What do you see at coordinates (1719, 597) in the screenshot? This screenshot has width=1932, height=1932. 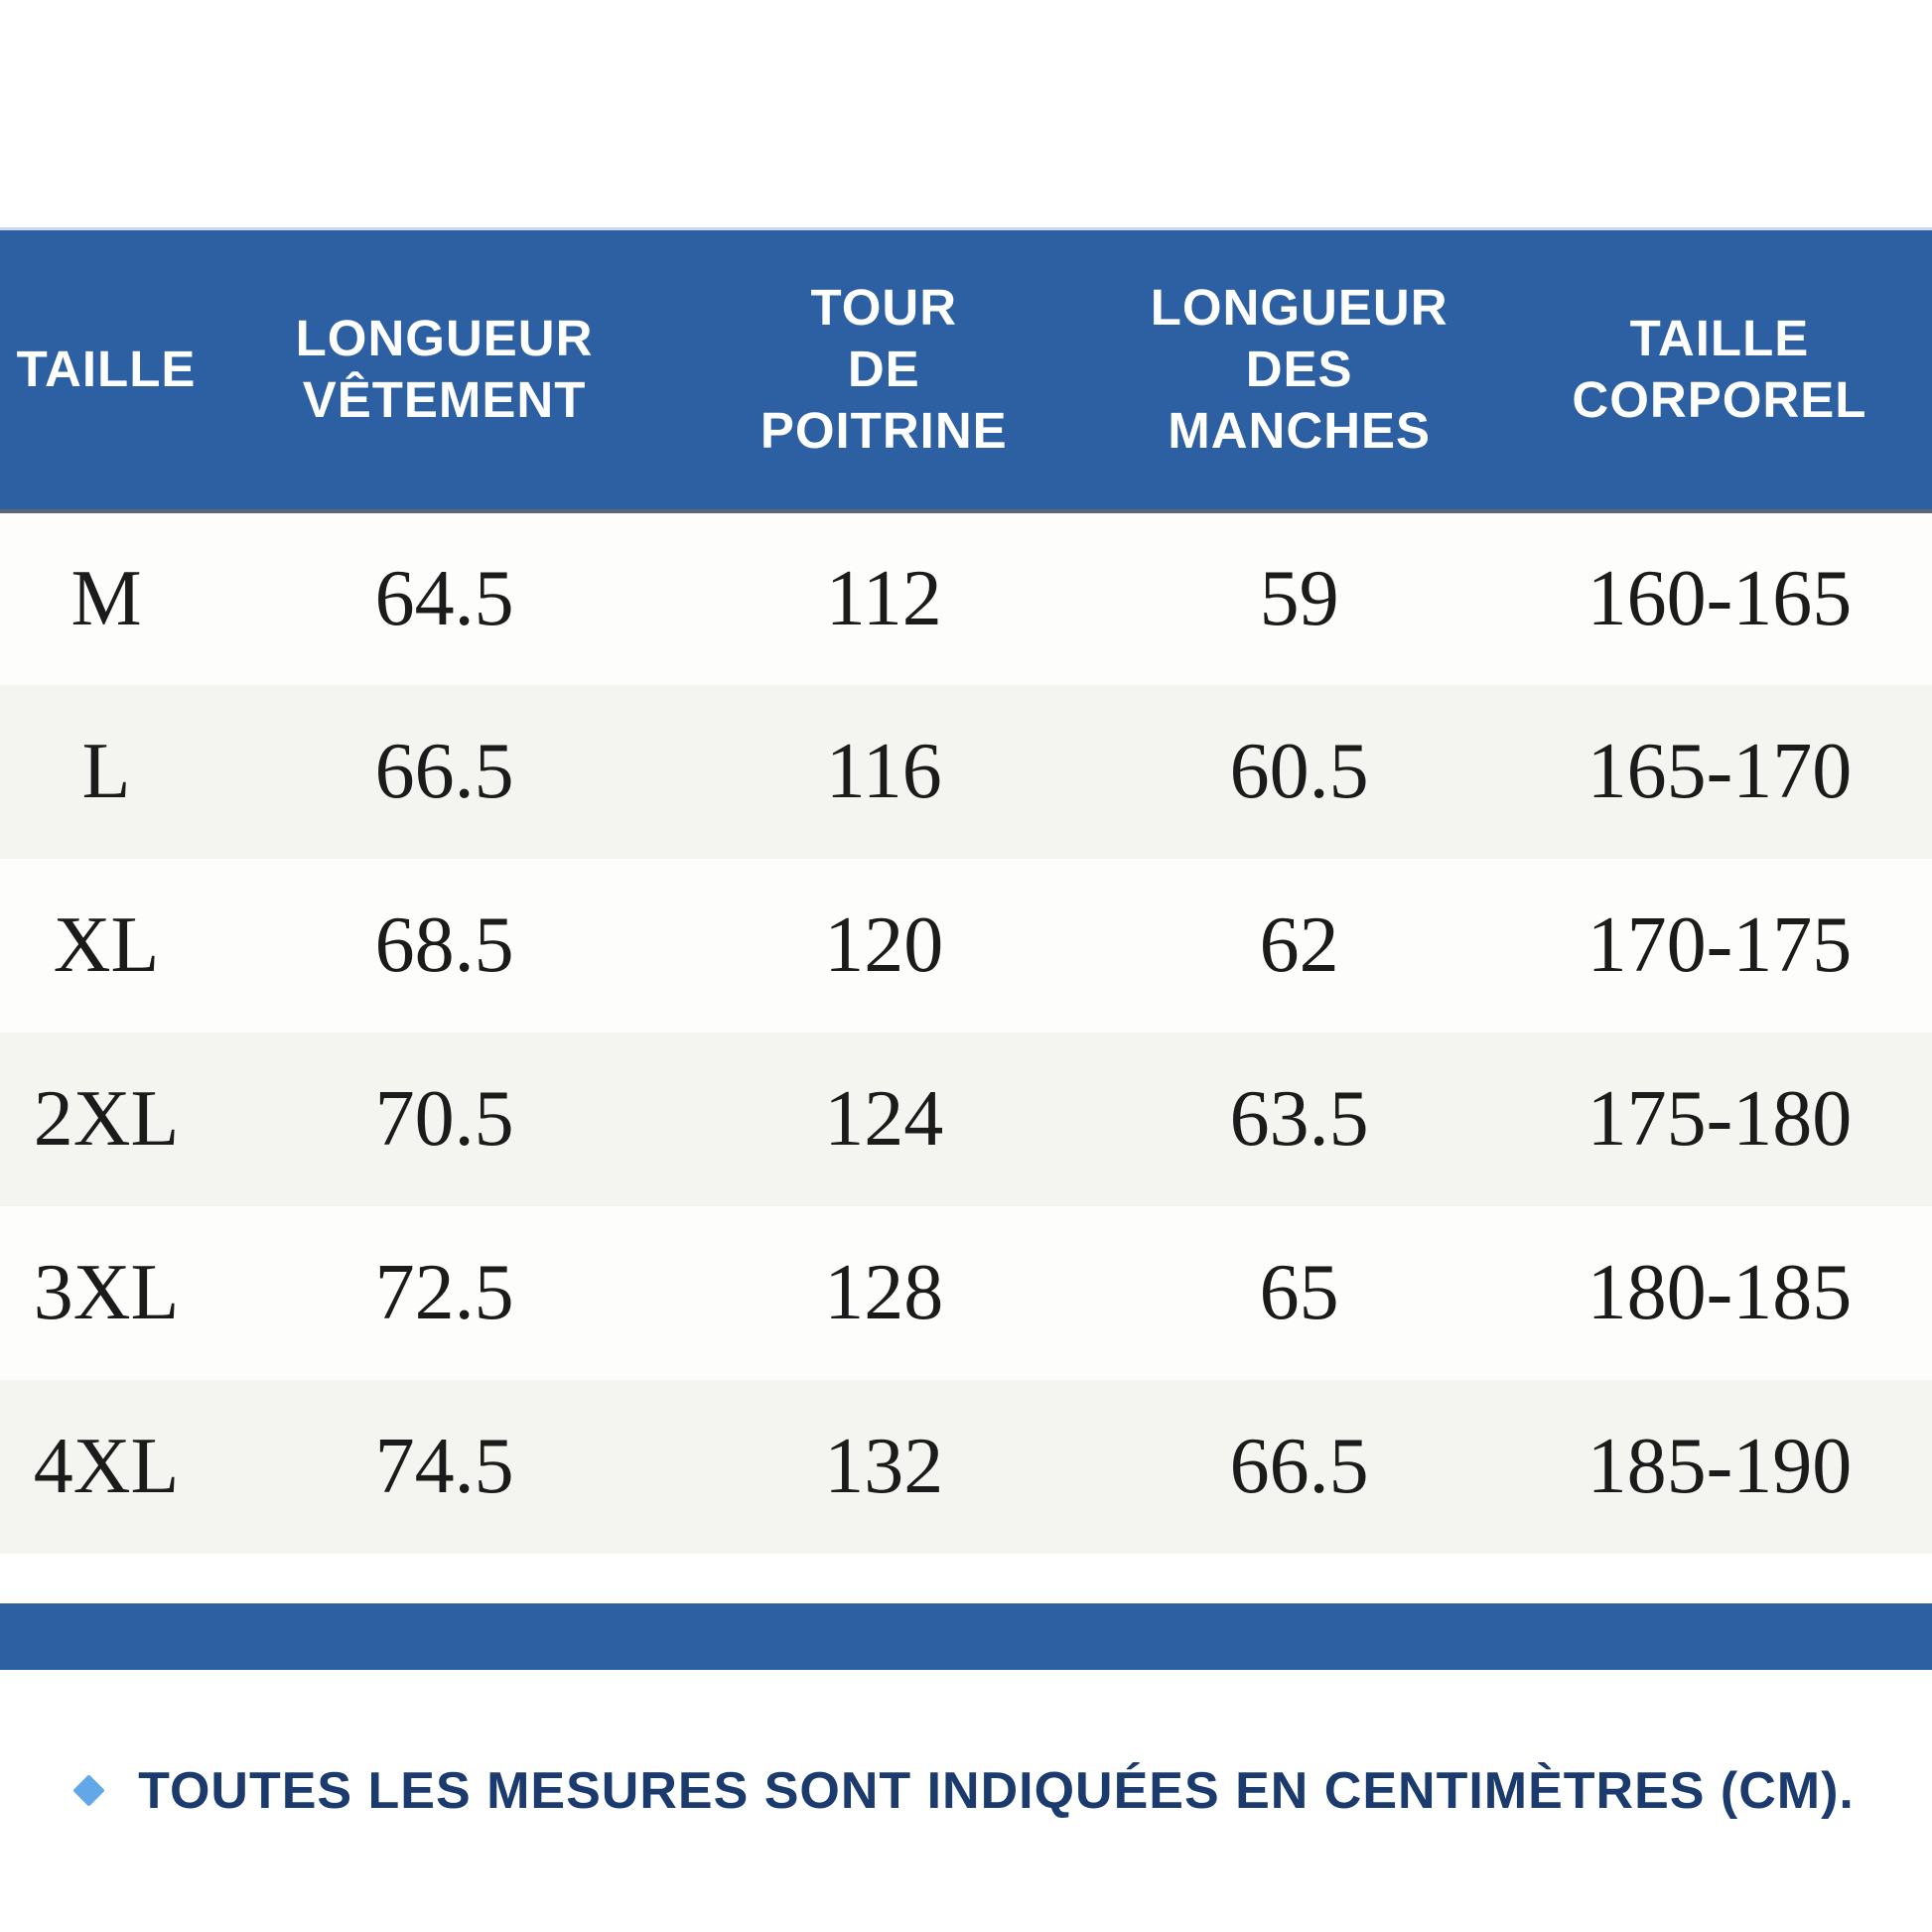 I see `cell-body-height: 160-165` at bounding box center [1719, 597].